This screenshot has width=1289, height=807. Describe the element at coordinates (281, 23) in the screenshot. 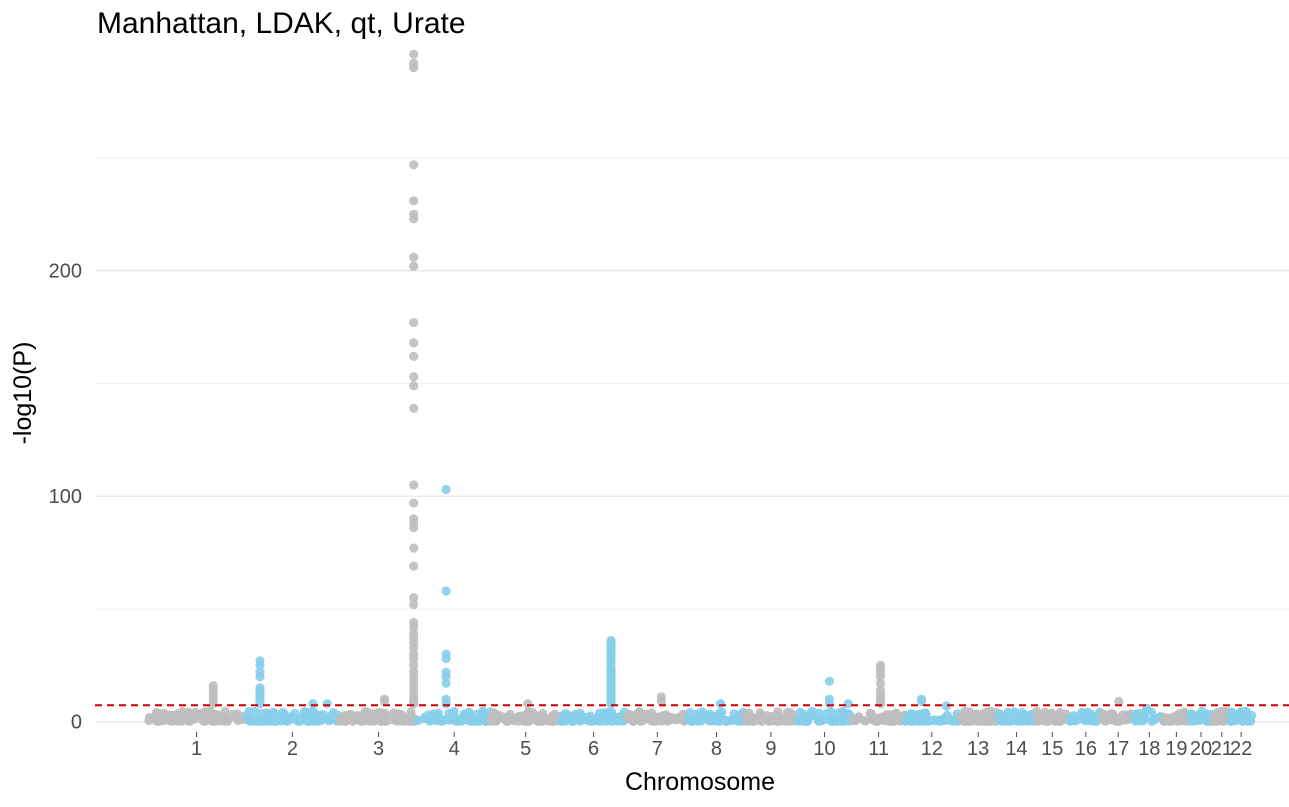

I see `chart-title: Manhattan, LDAK, qt, Urate` at that location.